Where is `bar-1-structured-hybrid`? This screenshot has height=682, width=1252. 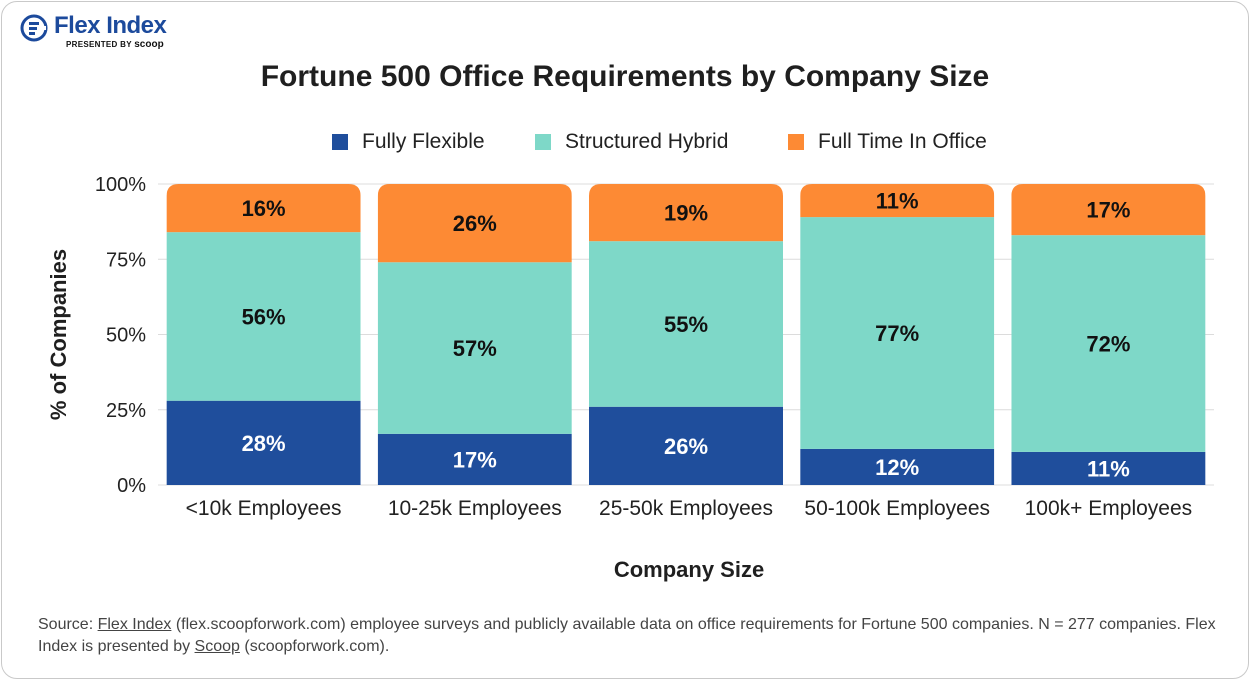 bar-1-structured-hybrid is located at coordinates (474, 348).